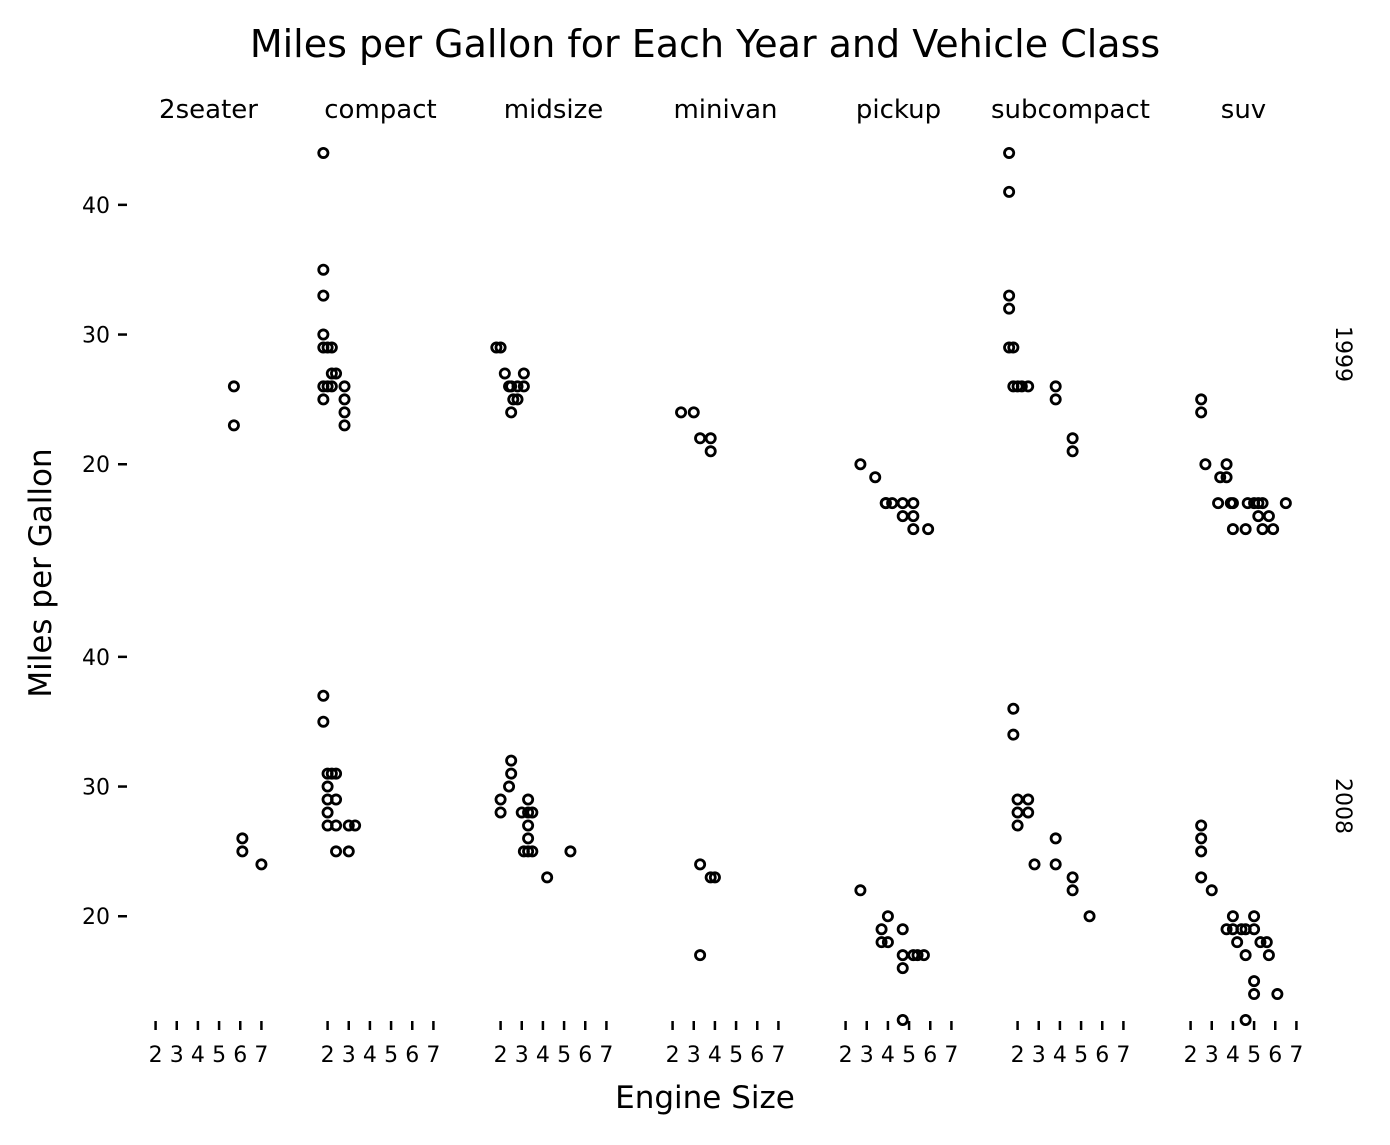 The height and width of the screenshot is (1145, 1390). What do you see at coordinates (898, 110) in the screenshot?
I see `facet-column-label: pickup` at bounding box center [898, 110].